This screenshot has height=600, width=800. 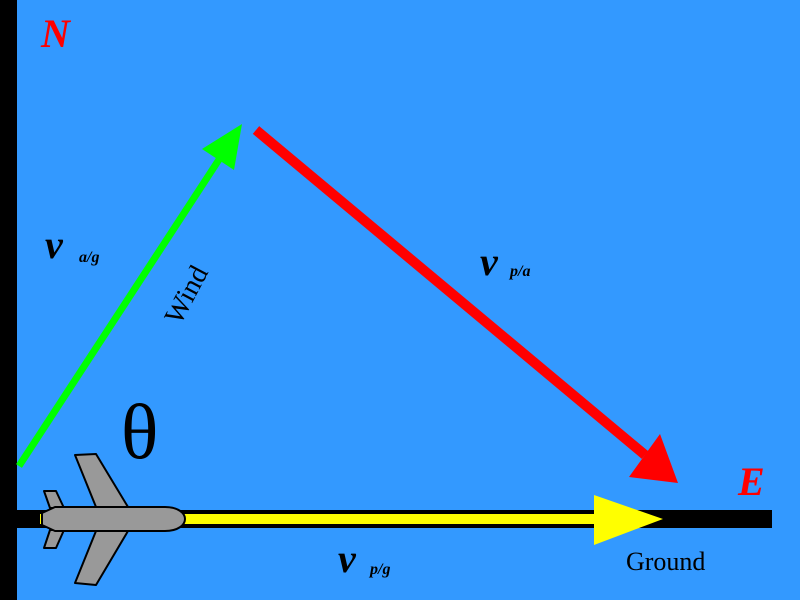 I want to click on plane-ground-vector-subscript: p/g, so click(x=379, y=569).